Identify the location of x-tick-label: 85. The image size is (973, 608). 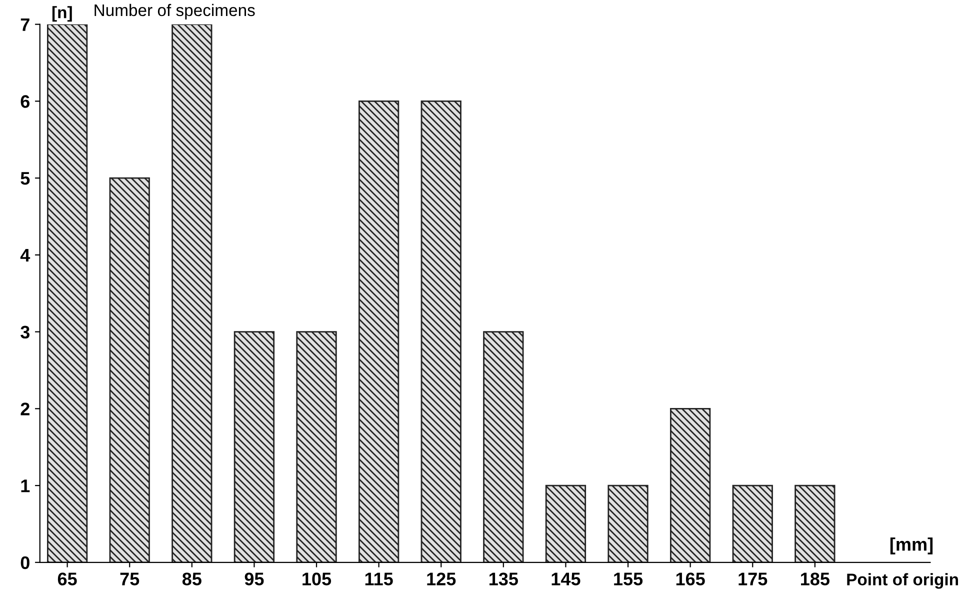
(192, 579).